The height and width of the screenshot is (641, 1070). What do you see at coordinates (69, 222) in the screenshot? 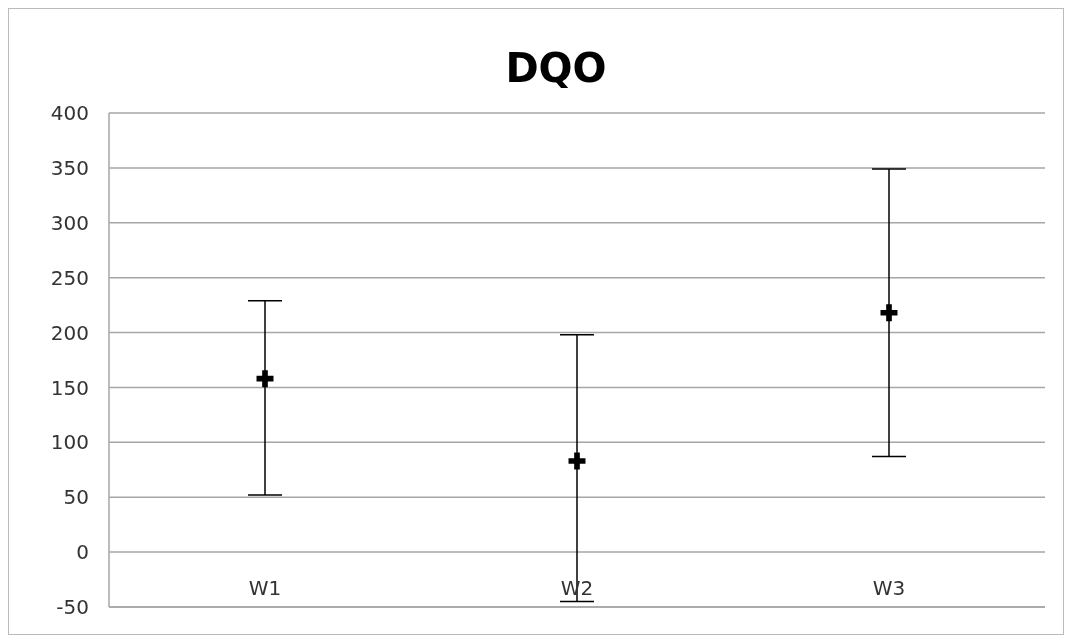
I see `y-tick-label: 300` at bounding box center [69, 222].